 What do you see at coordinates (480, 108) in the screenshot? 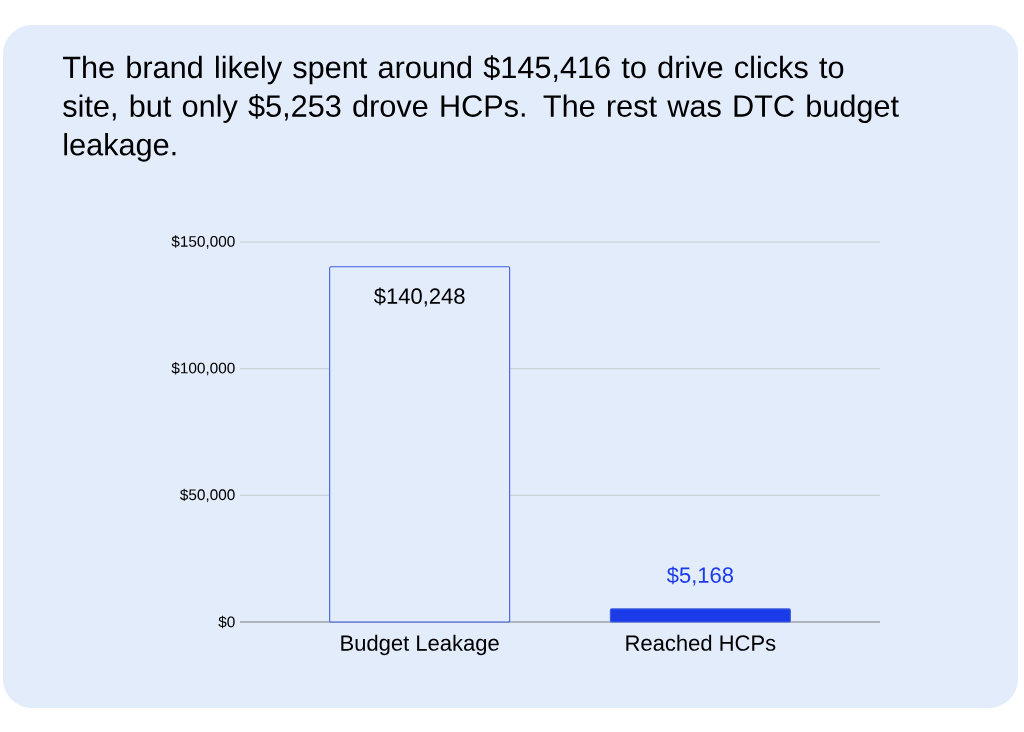
I see `chart-title: The brand likely spent around $145,416 to drive clicks to site, but only $5,253 drove HCPs. The rest was DTC budget leakage.` at bounding box center [480, 108].